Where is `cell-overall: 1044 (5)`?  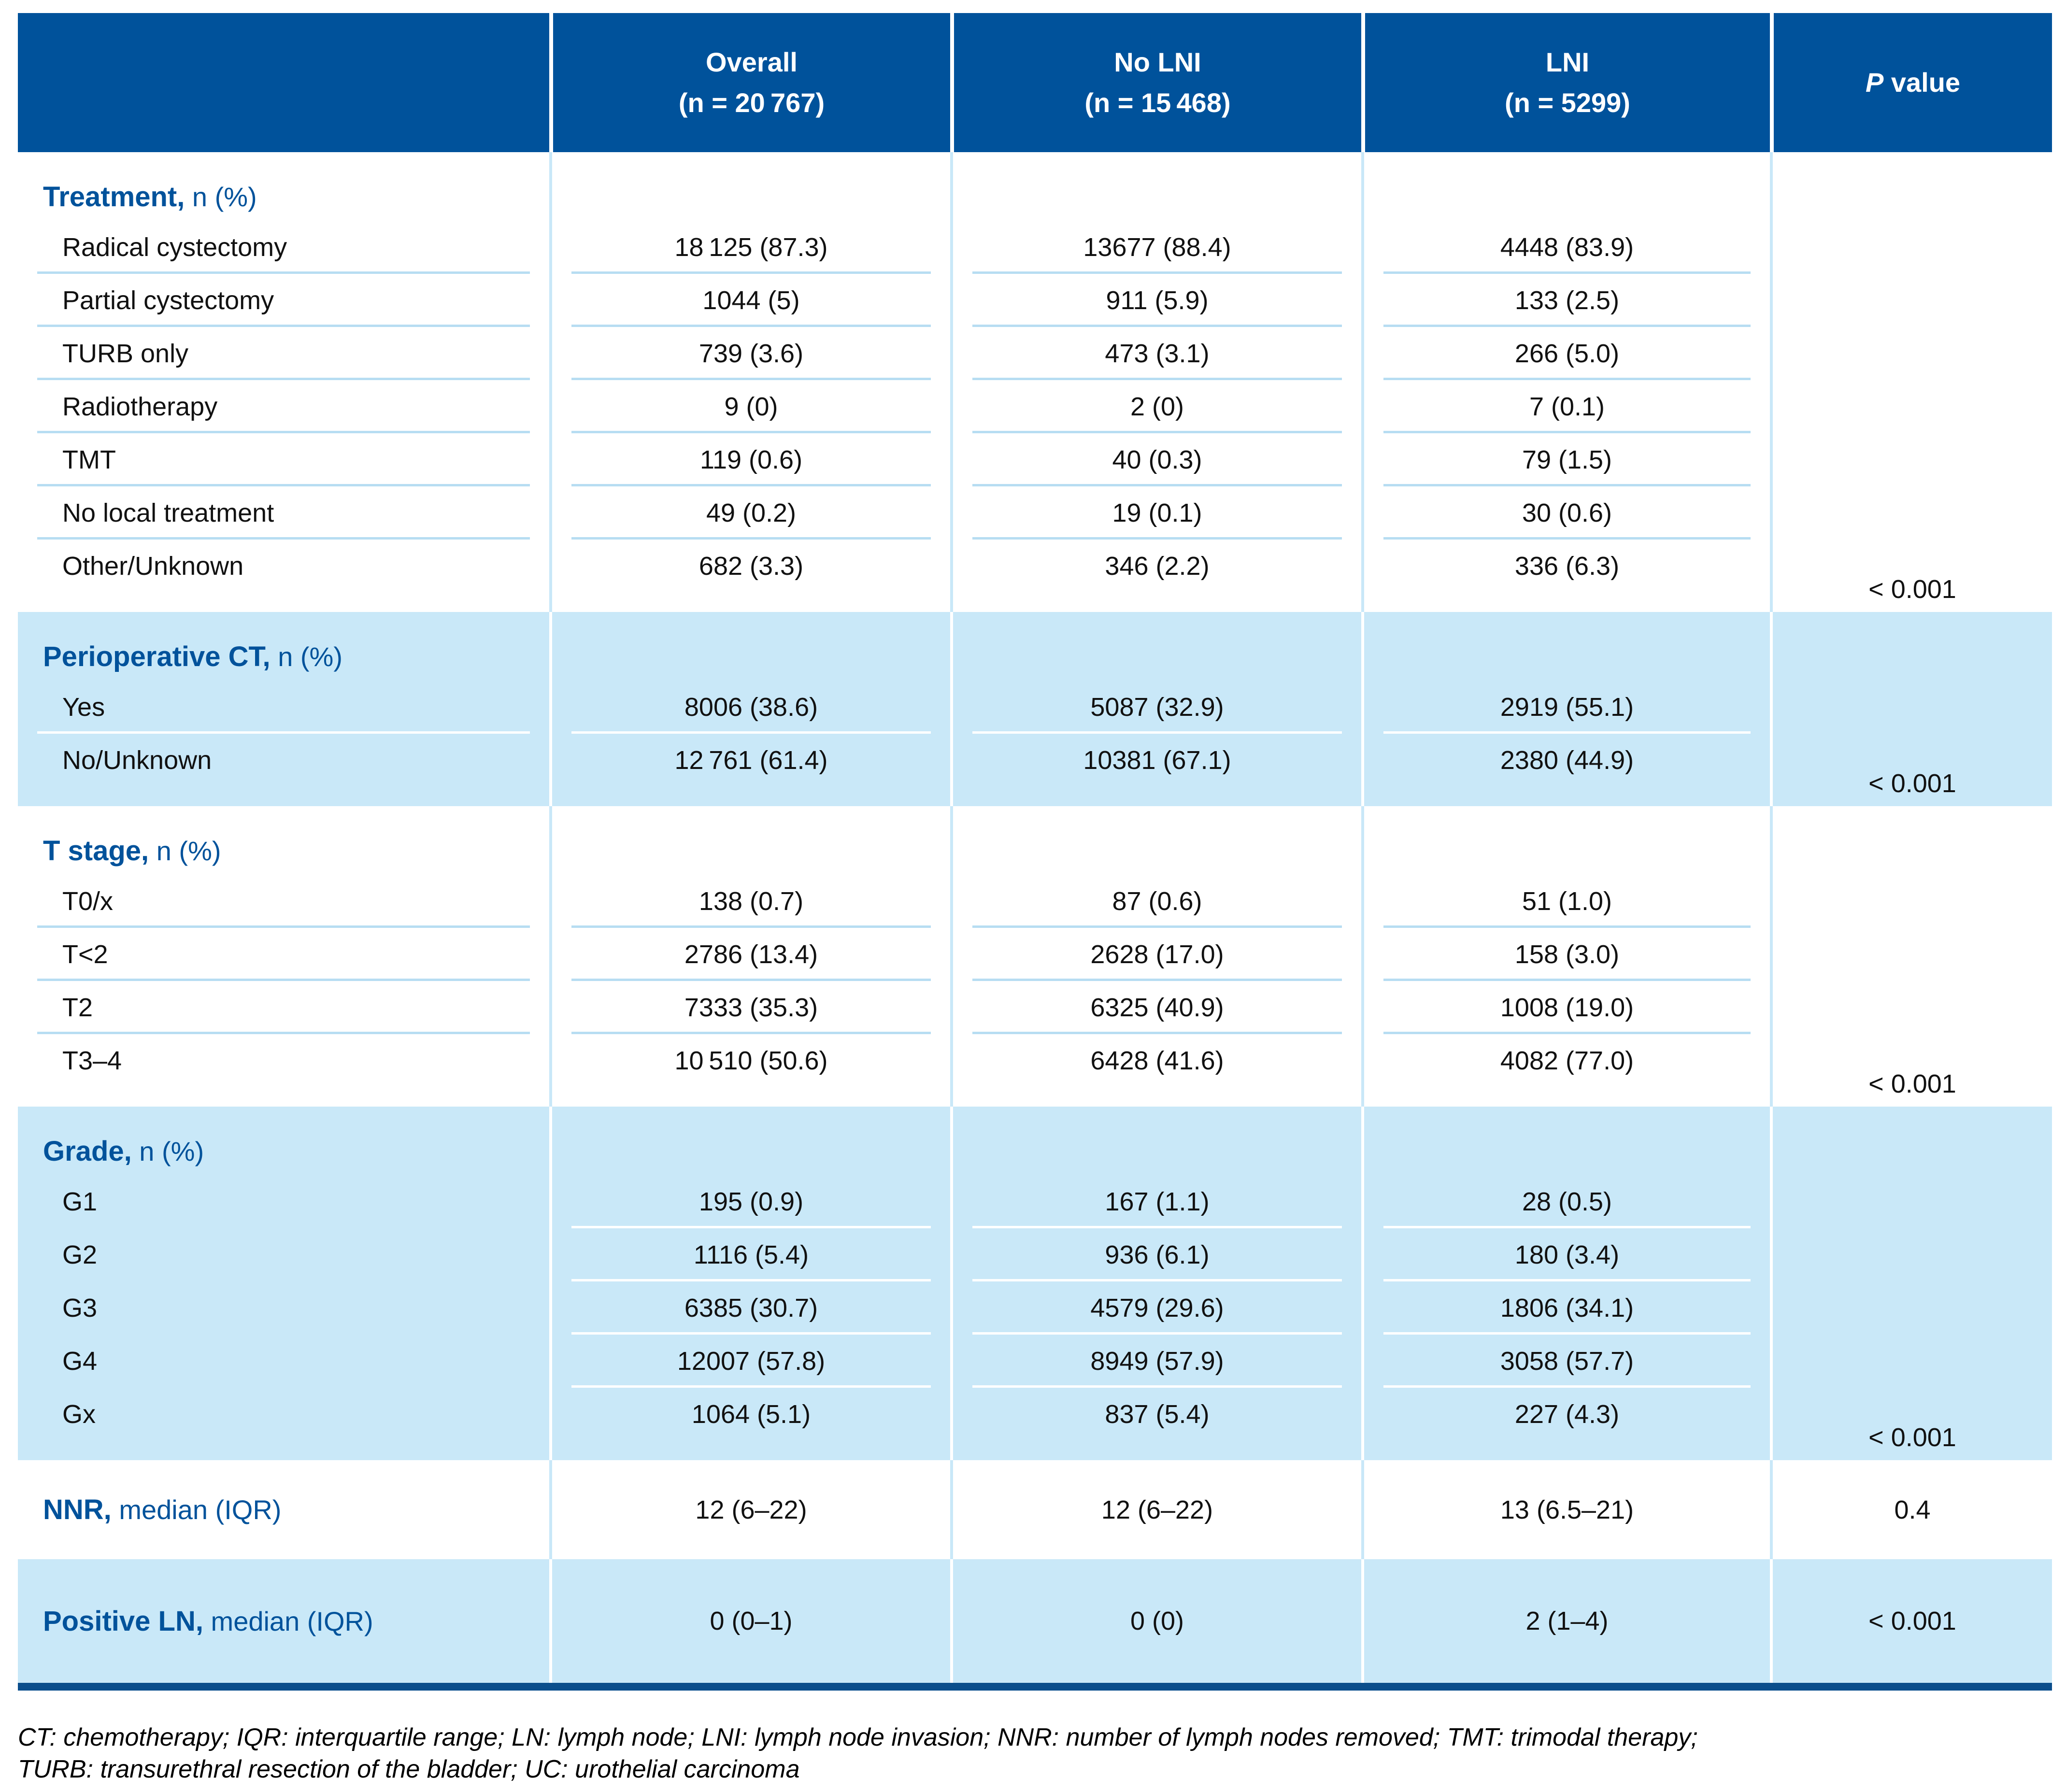 cell-overall: 1044 (5) is located at coordinates (749, 300).